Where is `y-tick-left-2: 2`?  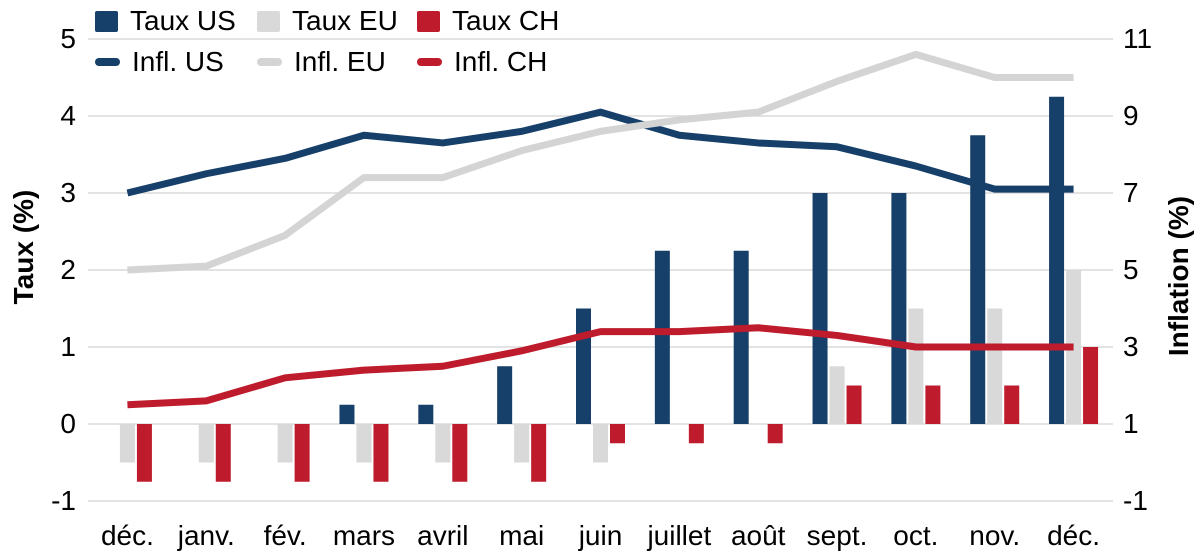 y-tick-left-2: 2 is located at coordinates (68, 269).